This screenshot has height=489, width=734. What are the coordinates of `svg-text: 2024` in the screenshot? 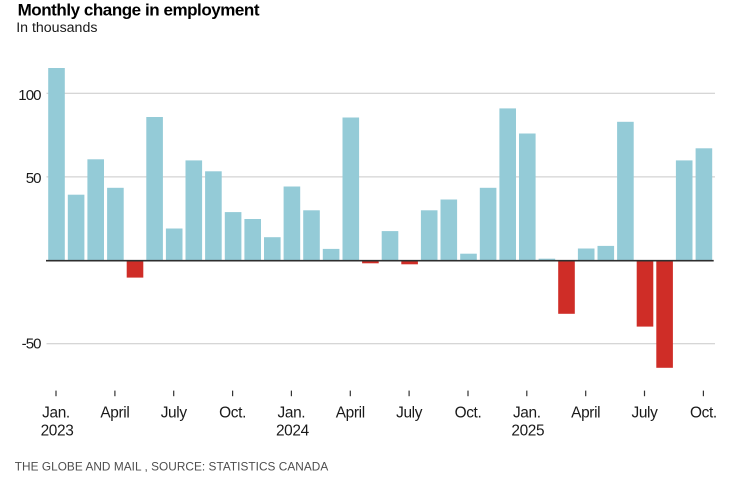 It's located at (293, 430).